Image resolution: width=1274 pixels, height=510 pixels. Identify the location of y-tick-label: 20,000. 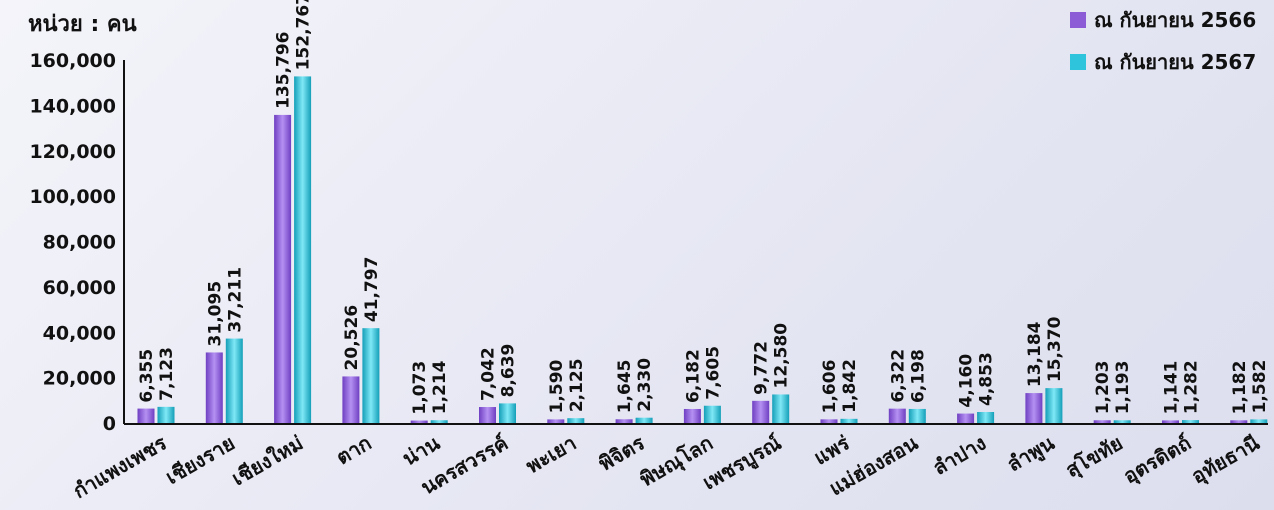
(79, 379).